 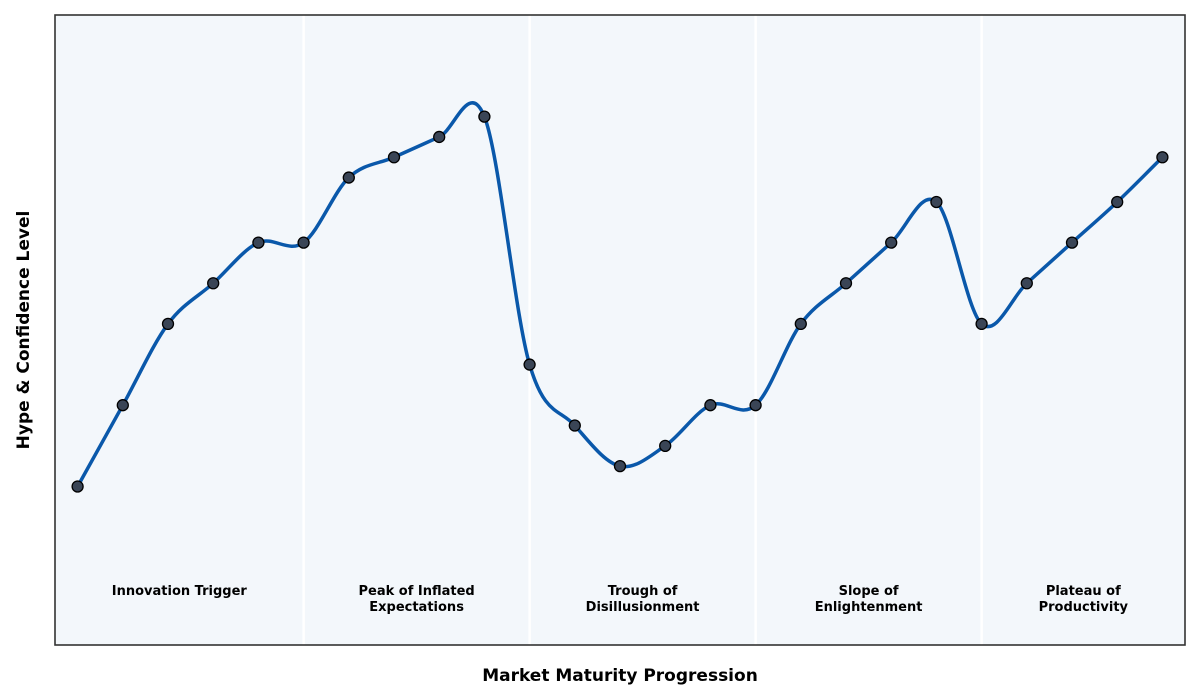 I want to click on phase-label: Trough of Disillusionment, so click(x=643, y=599).